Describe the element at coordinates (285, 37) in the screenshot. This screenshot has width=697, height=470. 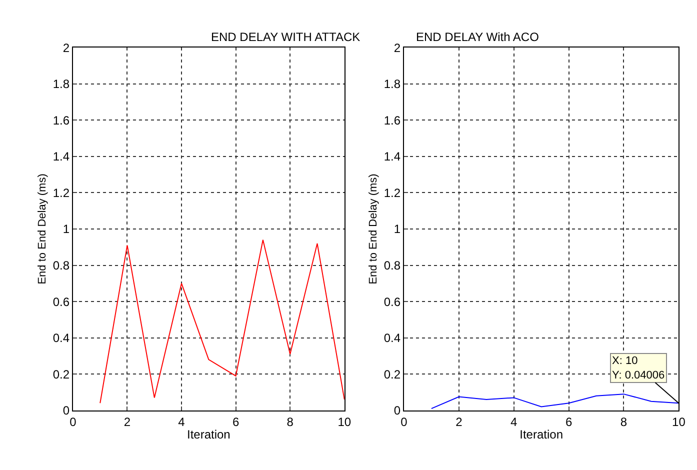
I see `chart-title: END DELAY WITH ATTACK` at that location.